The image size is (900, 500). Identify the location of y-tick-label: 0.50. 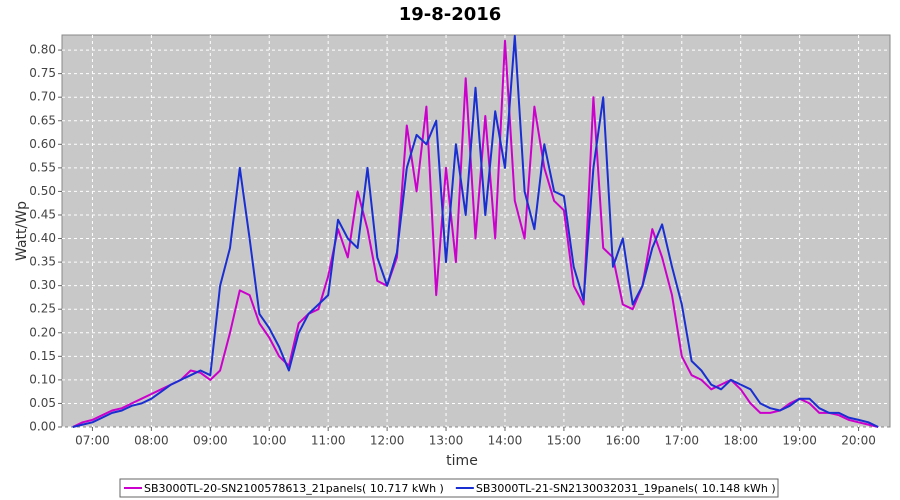
(42, 191).